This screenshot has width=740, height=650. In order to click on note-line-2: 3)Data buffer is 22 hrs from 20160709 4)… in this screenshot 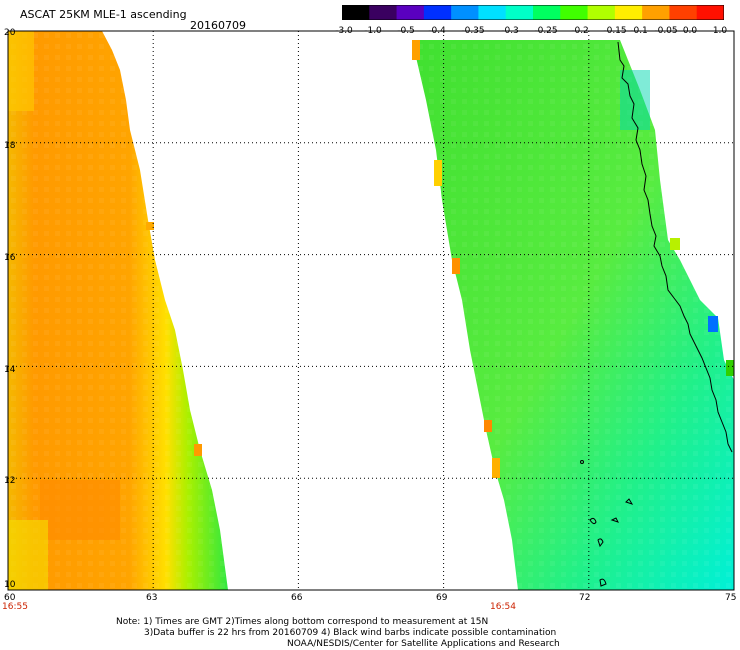, I will do `click(350, 633)`.